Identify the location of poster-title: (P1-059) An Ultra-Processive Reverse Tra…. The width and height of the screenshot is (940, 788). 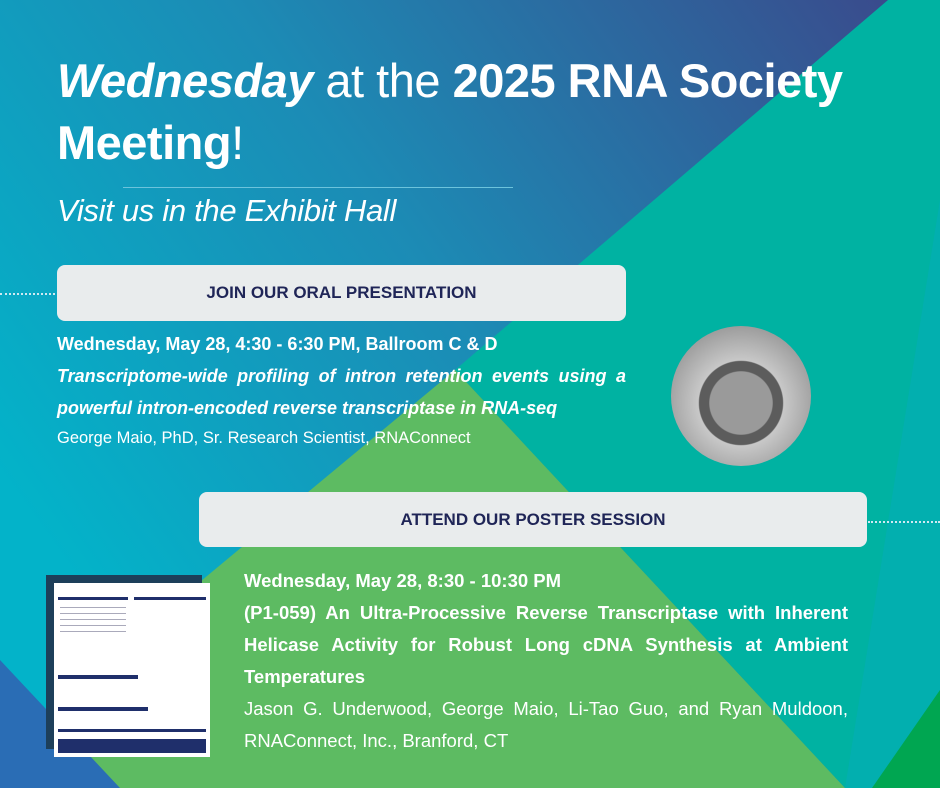
(546, 644).